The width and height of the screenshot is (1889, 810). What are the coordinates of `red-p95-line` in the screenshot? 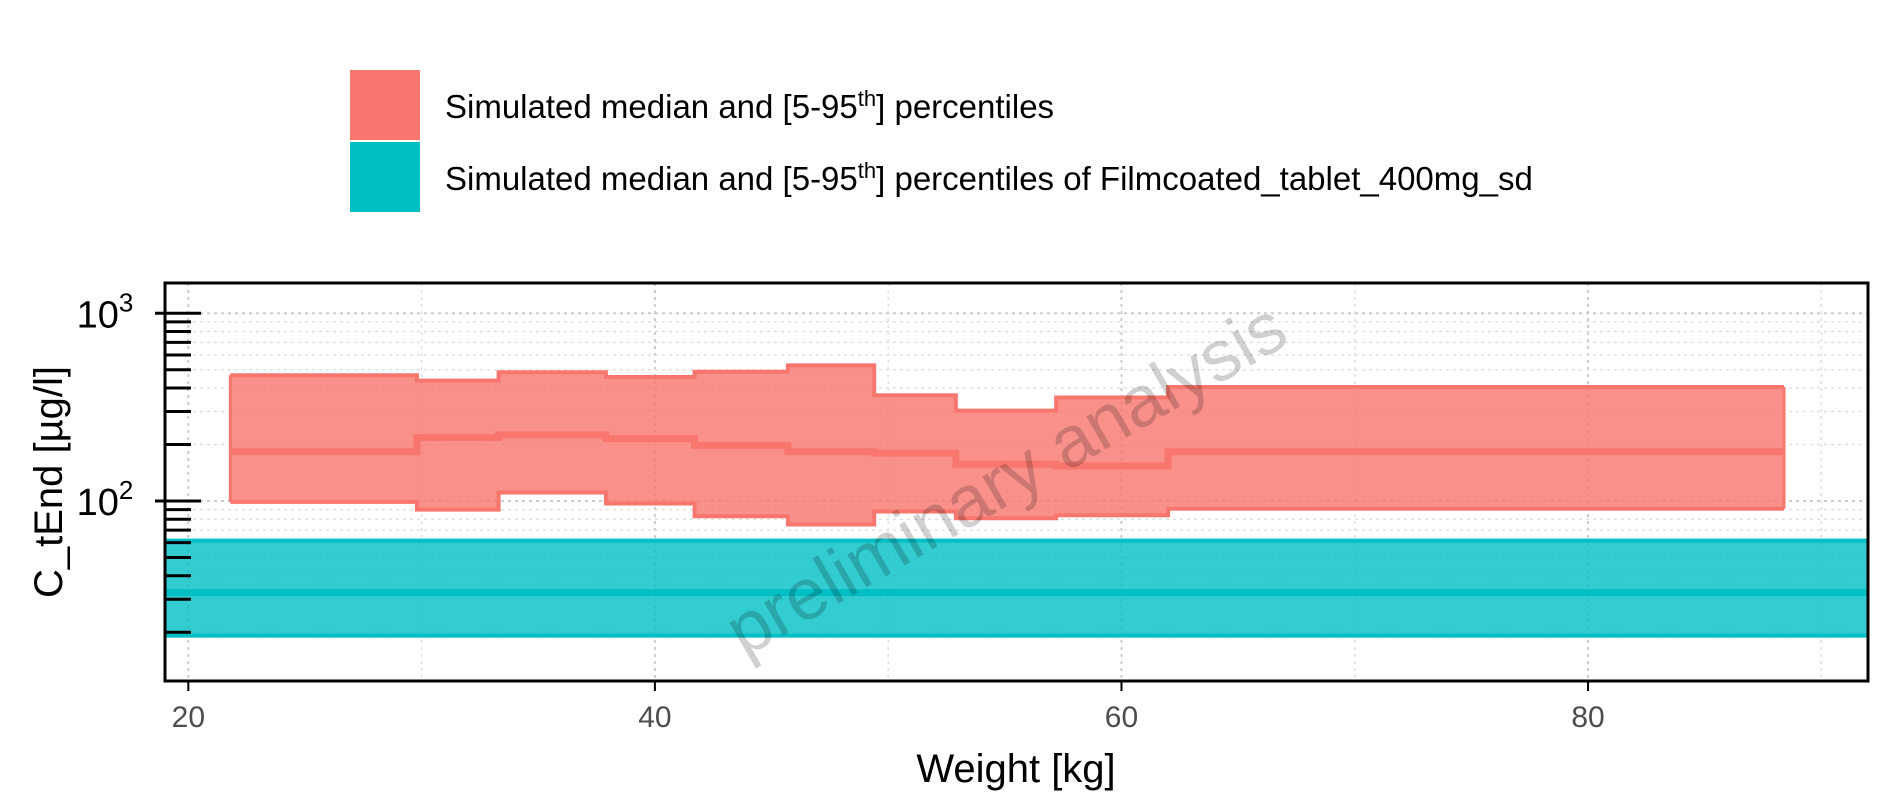 It's located at (1007, 388).